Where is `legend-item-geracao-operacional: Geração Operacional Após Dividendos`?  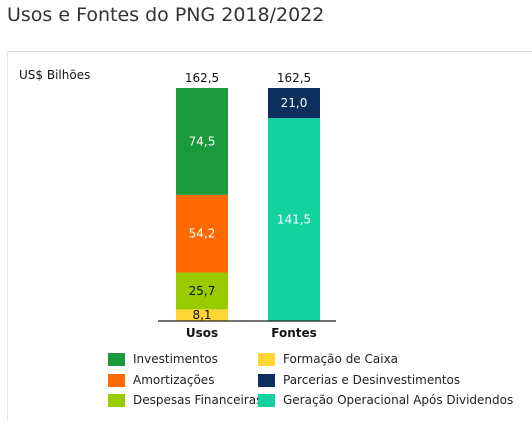
legend-item-geracao-operacional: Geração Operacional Após Dividendos is located at coordinates (385, 400).